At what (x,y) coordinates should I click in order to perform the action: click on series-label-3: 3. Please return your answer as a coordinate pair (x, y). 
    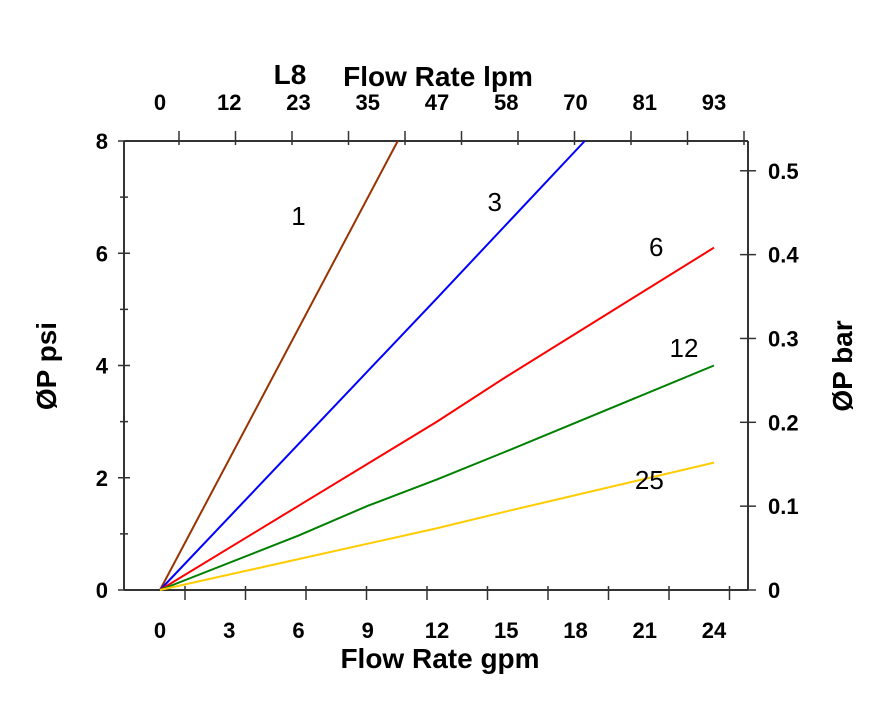
    Looking at the image, I should click on (494, 202).